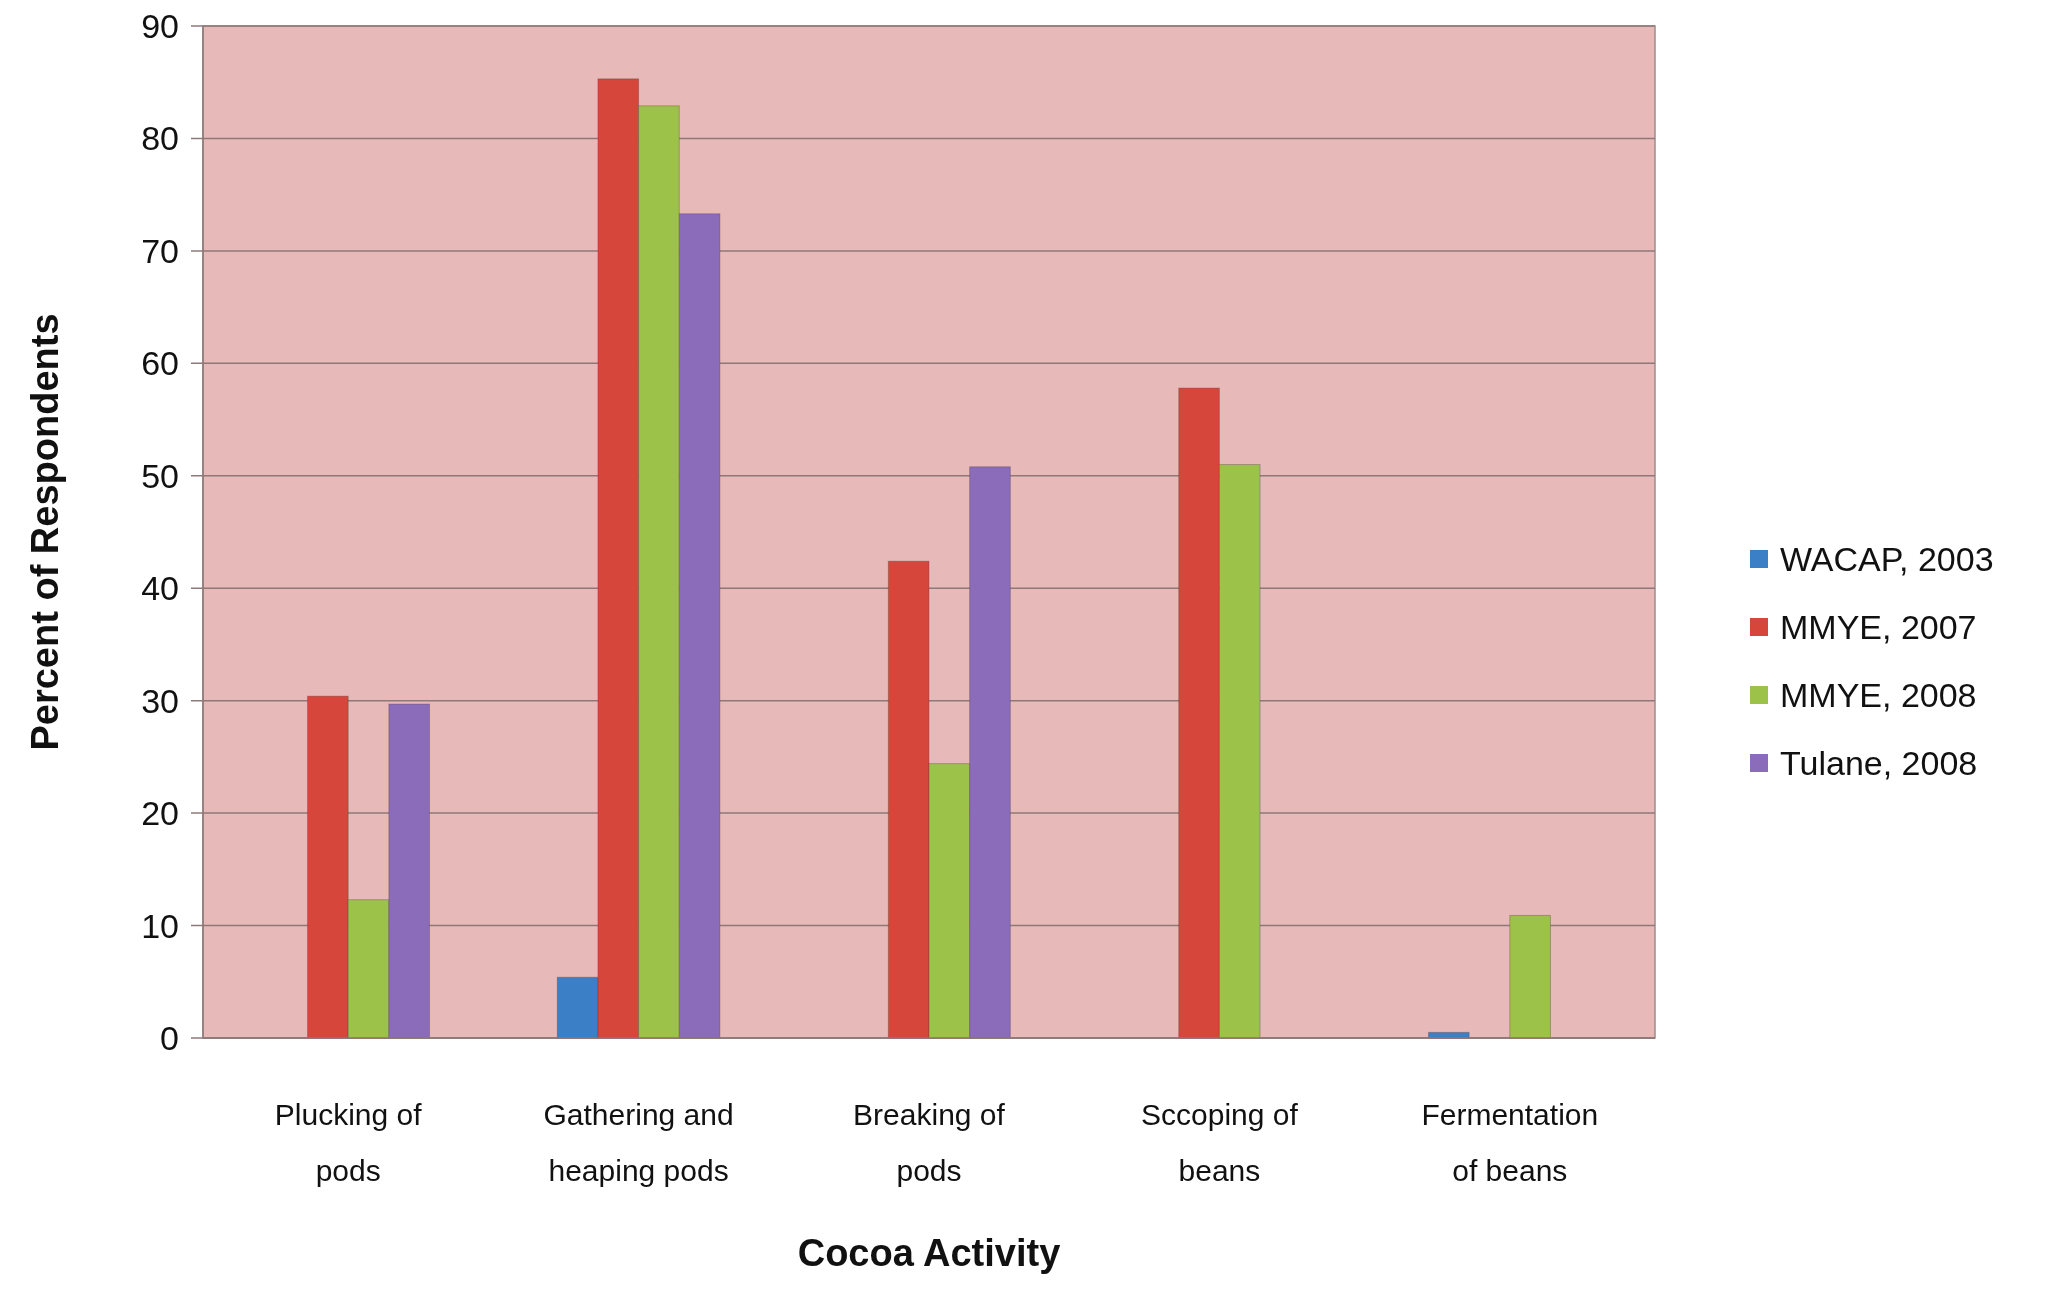 The image size is (2052, 1289). I want to click on y-tick-label: 10, so click(160, 925).